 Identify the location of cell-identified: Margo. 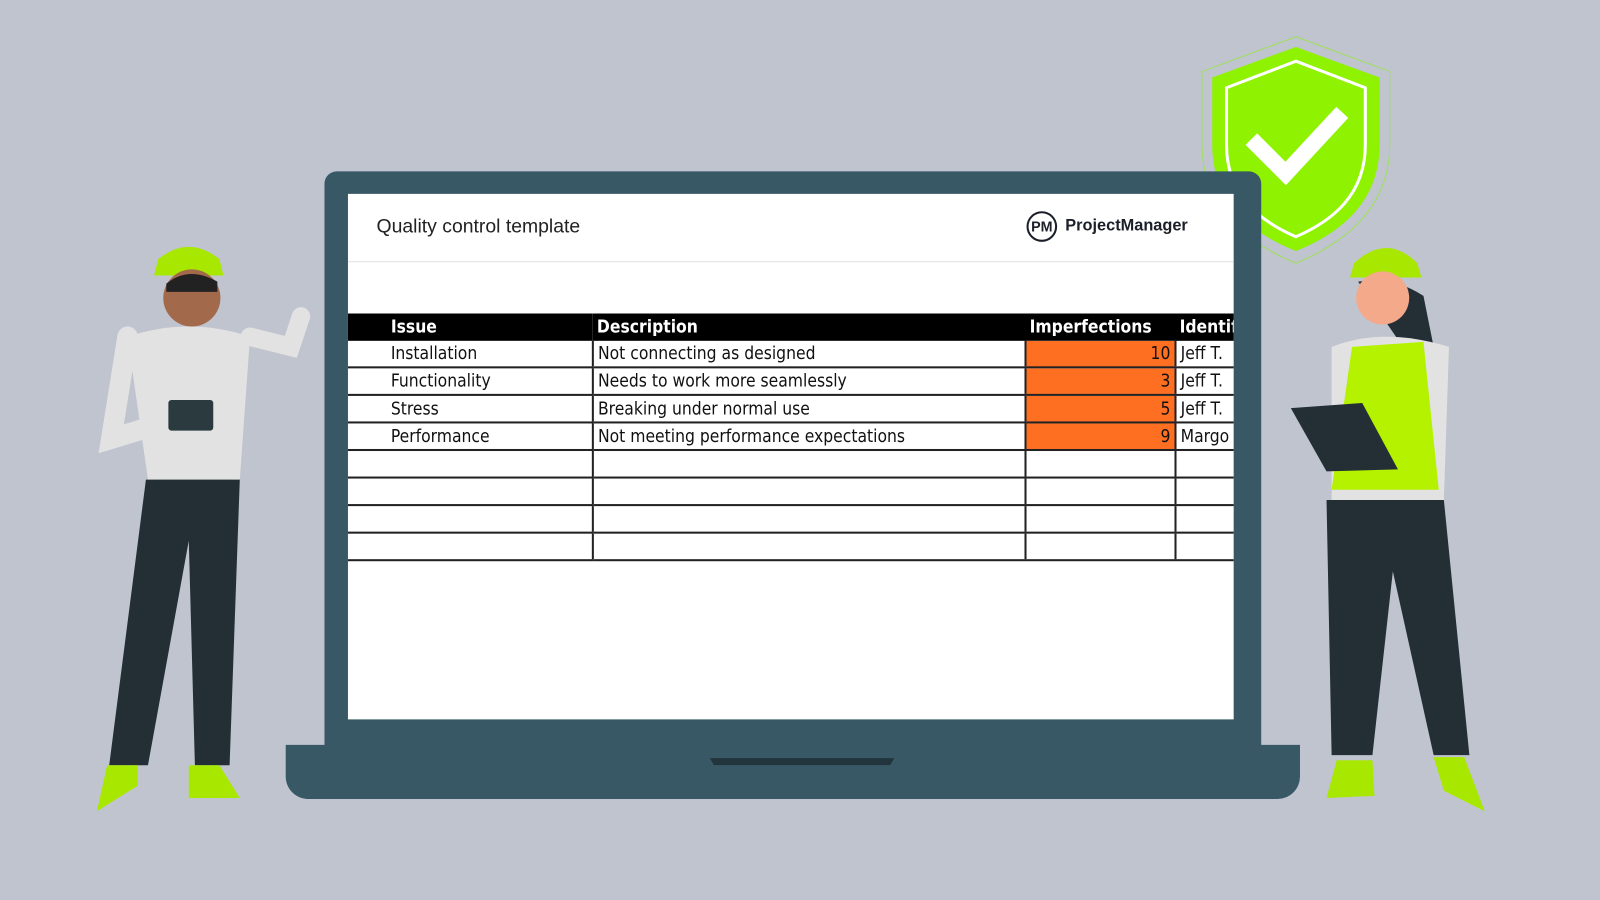
(1204, 437).